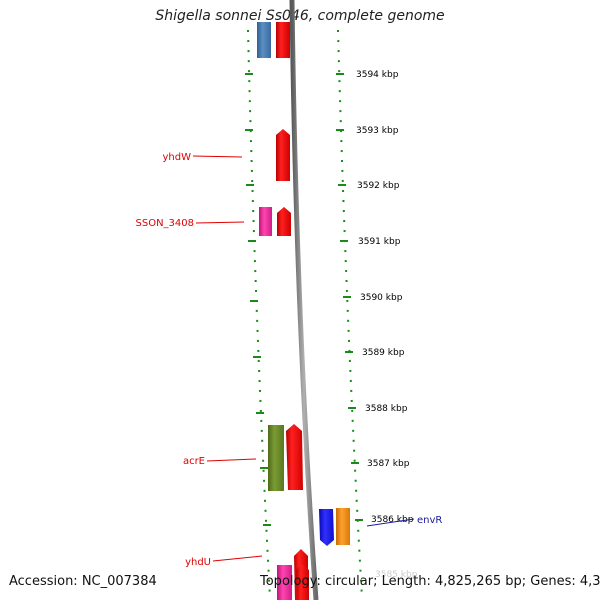  What do you see at coordinates (283, 40) in the screenshot?
I see `gene-red-top` at bounding box center [283, 40].